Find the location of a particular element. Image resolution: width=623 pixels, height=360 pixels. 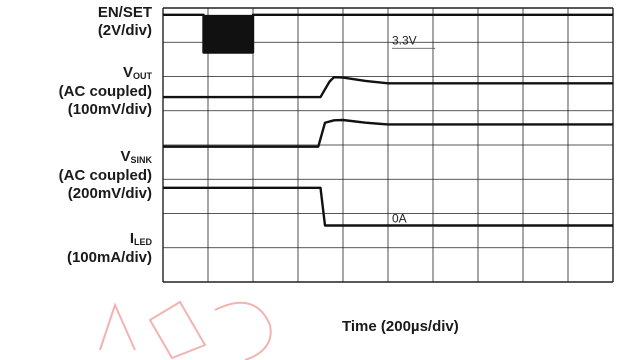

channel-scale: (2V/div) is located at coordinates (124, 30).